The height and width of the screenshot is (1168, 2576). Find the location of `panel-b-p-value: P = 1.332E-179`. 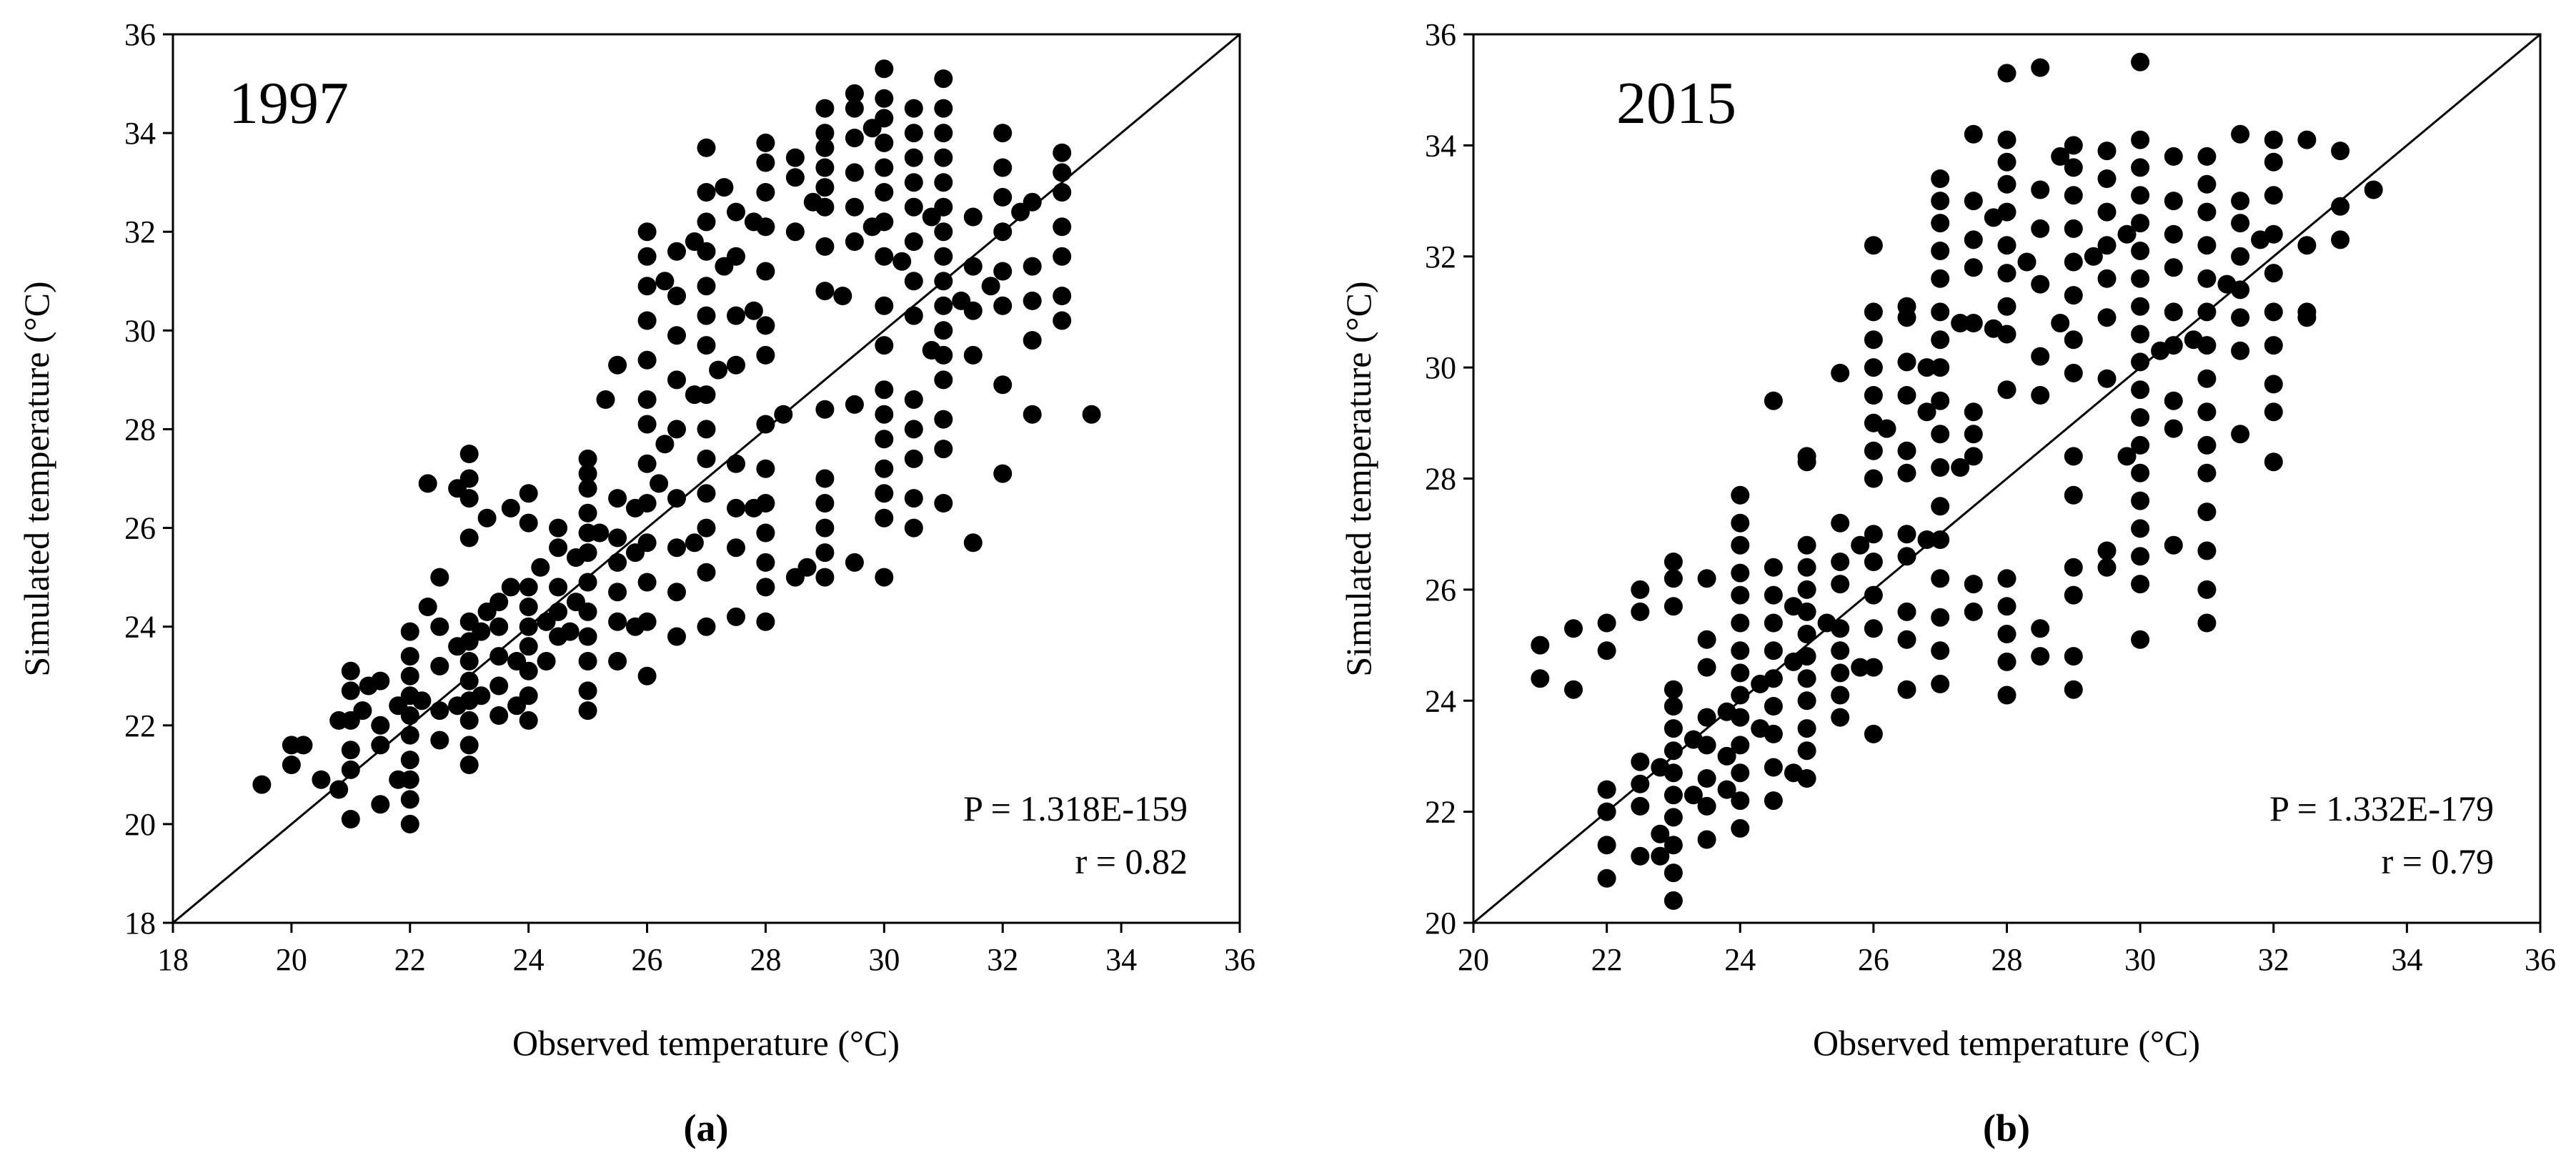

panel-b-p-value: P = 1.332E-179 is located at coordinates (2381, 808).